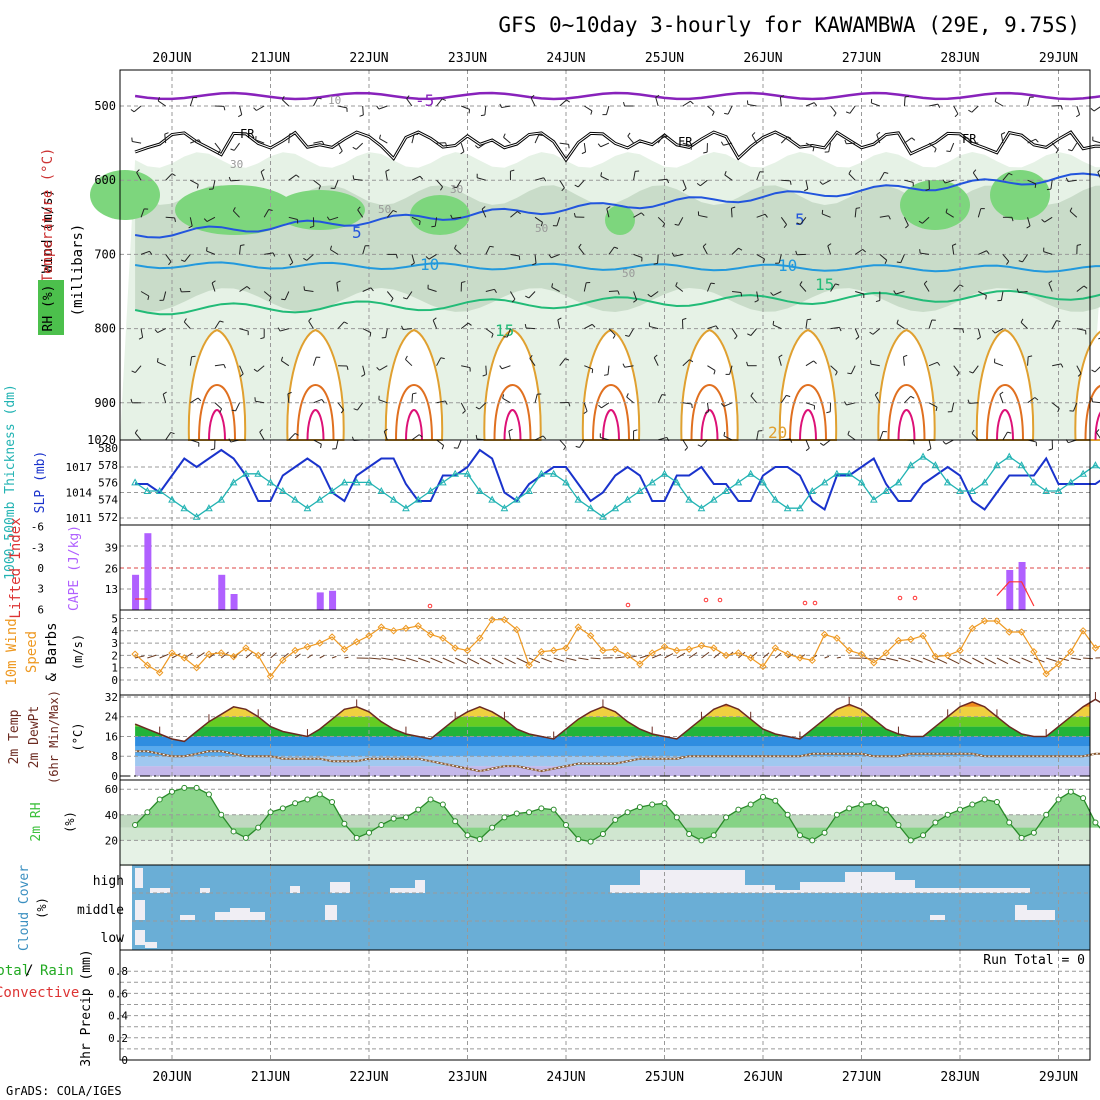 The width and height of the screenshot is (1100, 1100). Describe the element at coordinates (605, 853) in the screenshot. I see `rh-band` at that location.